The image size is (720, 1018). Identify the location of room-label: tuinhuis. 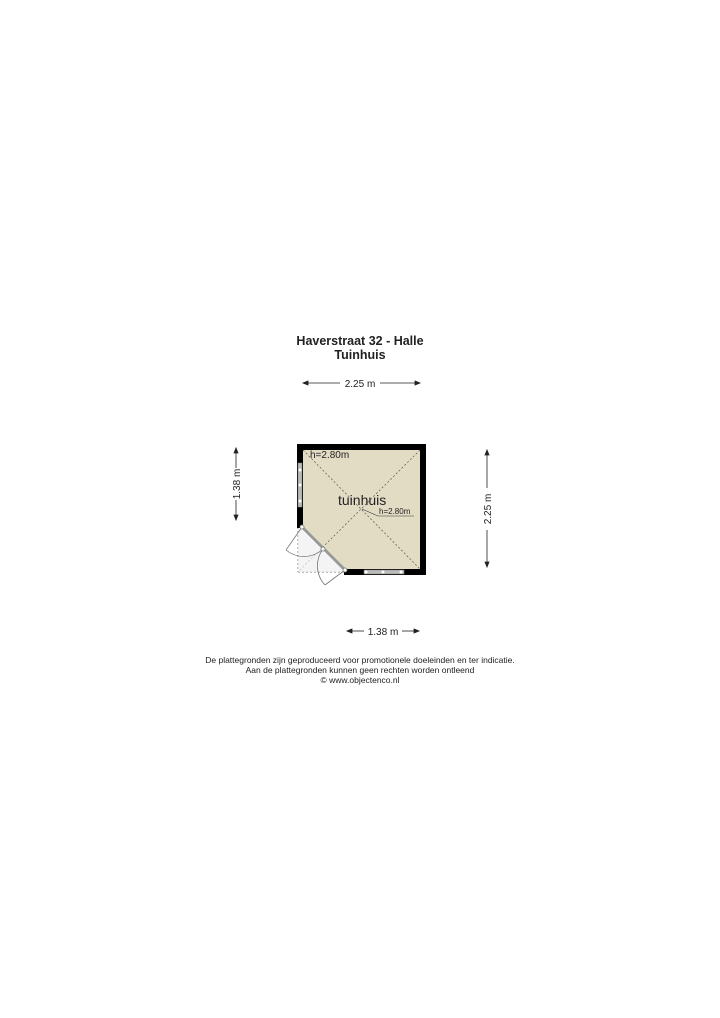
(362, 500).